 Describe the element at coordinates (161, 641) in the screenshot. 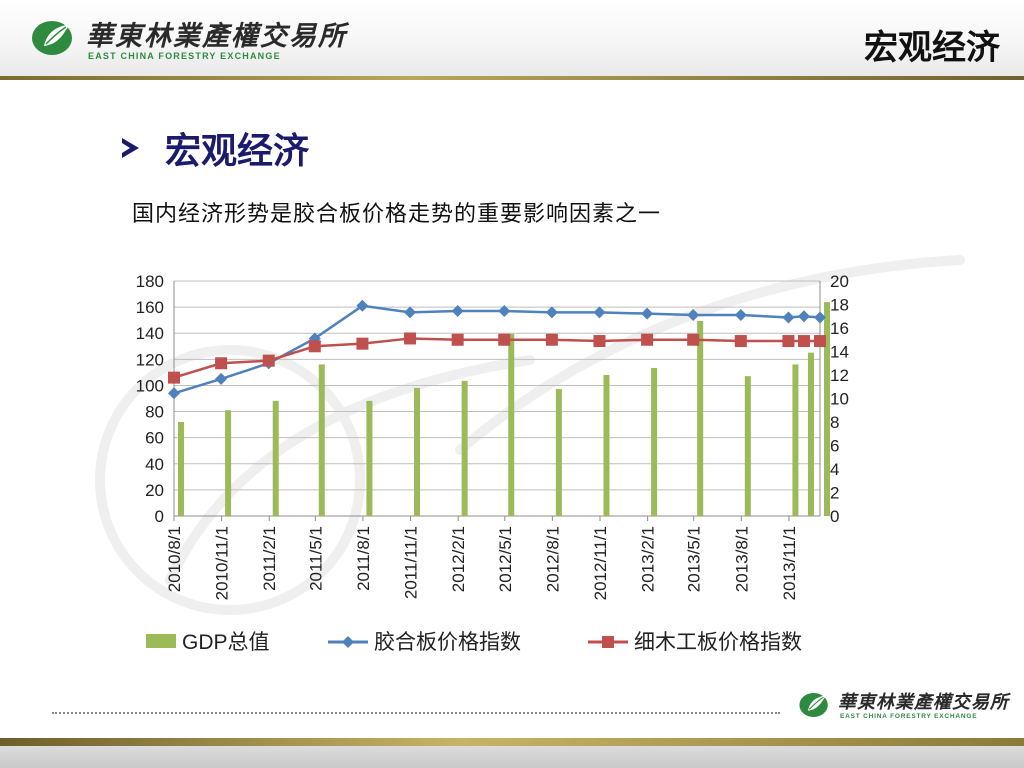

I see `legend-swatch-gdp` at that location.